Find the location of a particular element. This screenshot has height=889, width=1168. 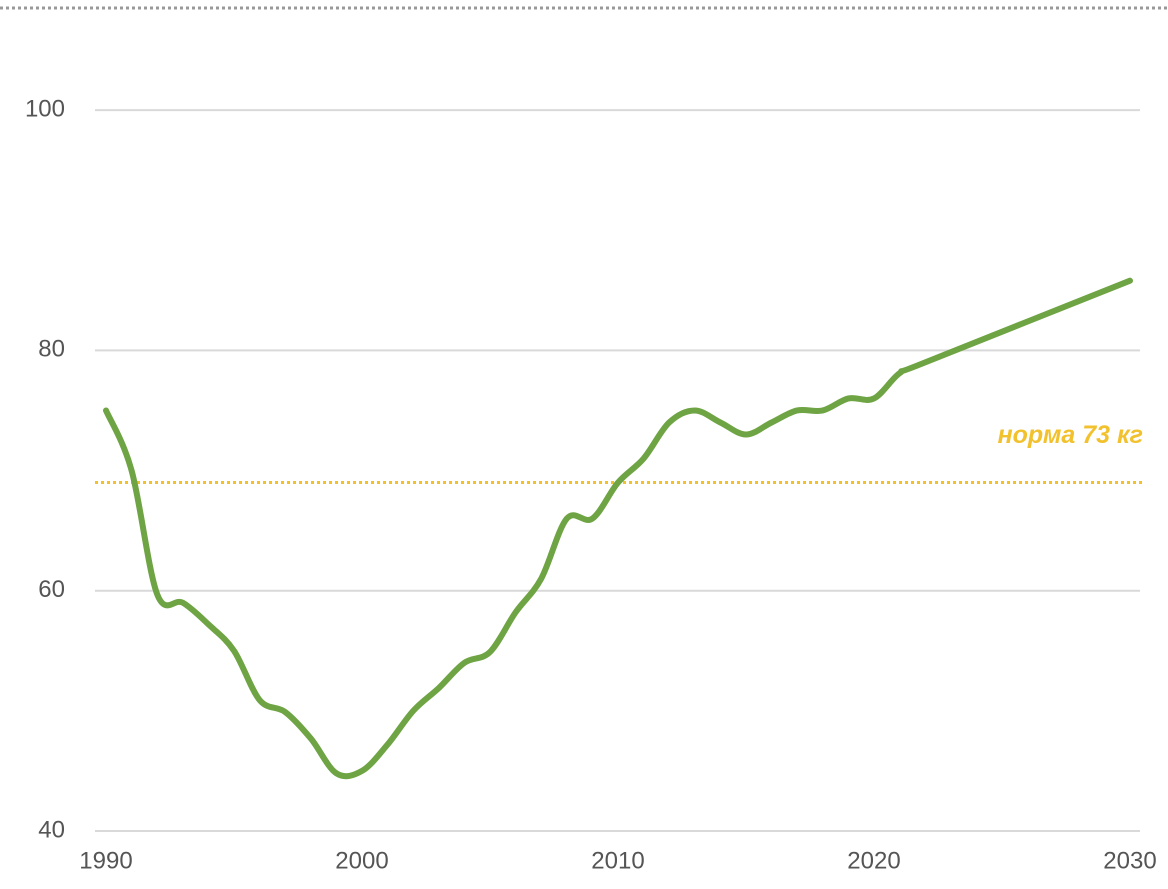

y-tick-label: 80 is located at coordinates (51, 349).